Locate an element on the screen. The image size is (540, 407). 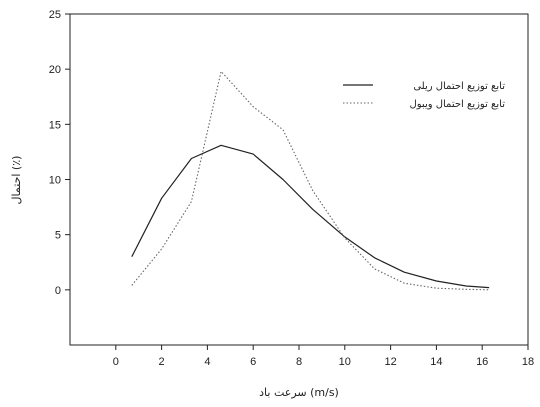
x-tick-label: 14 is located at coordinates (436, 362).